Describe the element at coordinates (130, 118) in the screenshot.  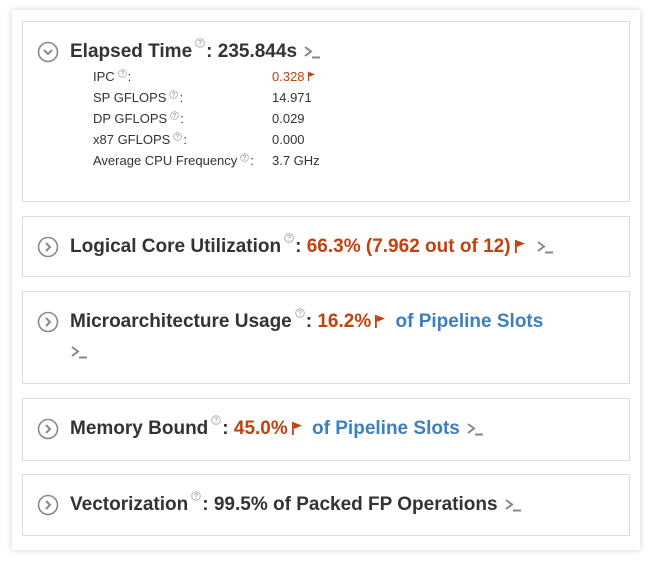
I see `metric-label: DP GFLOPS` at that location.